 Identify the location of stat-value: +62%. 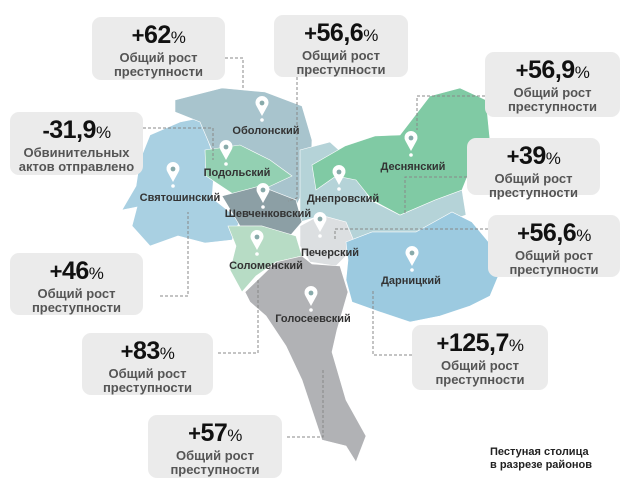
(158, 35).